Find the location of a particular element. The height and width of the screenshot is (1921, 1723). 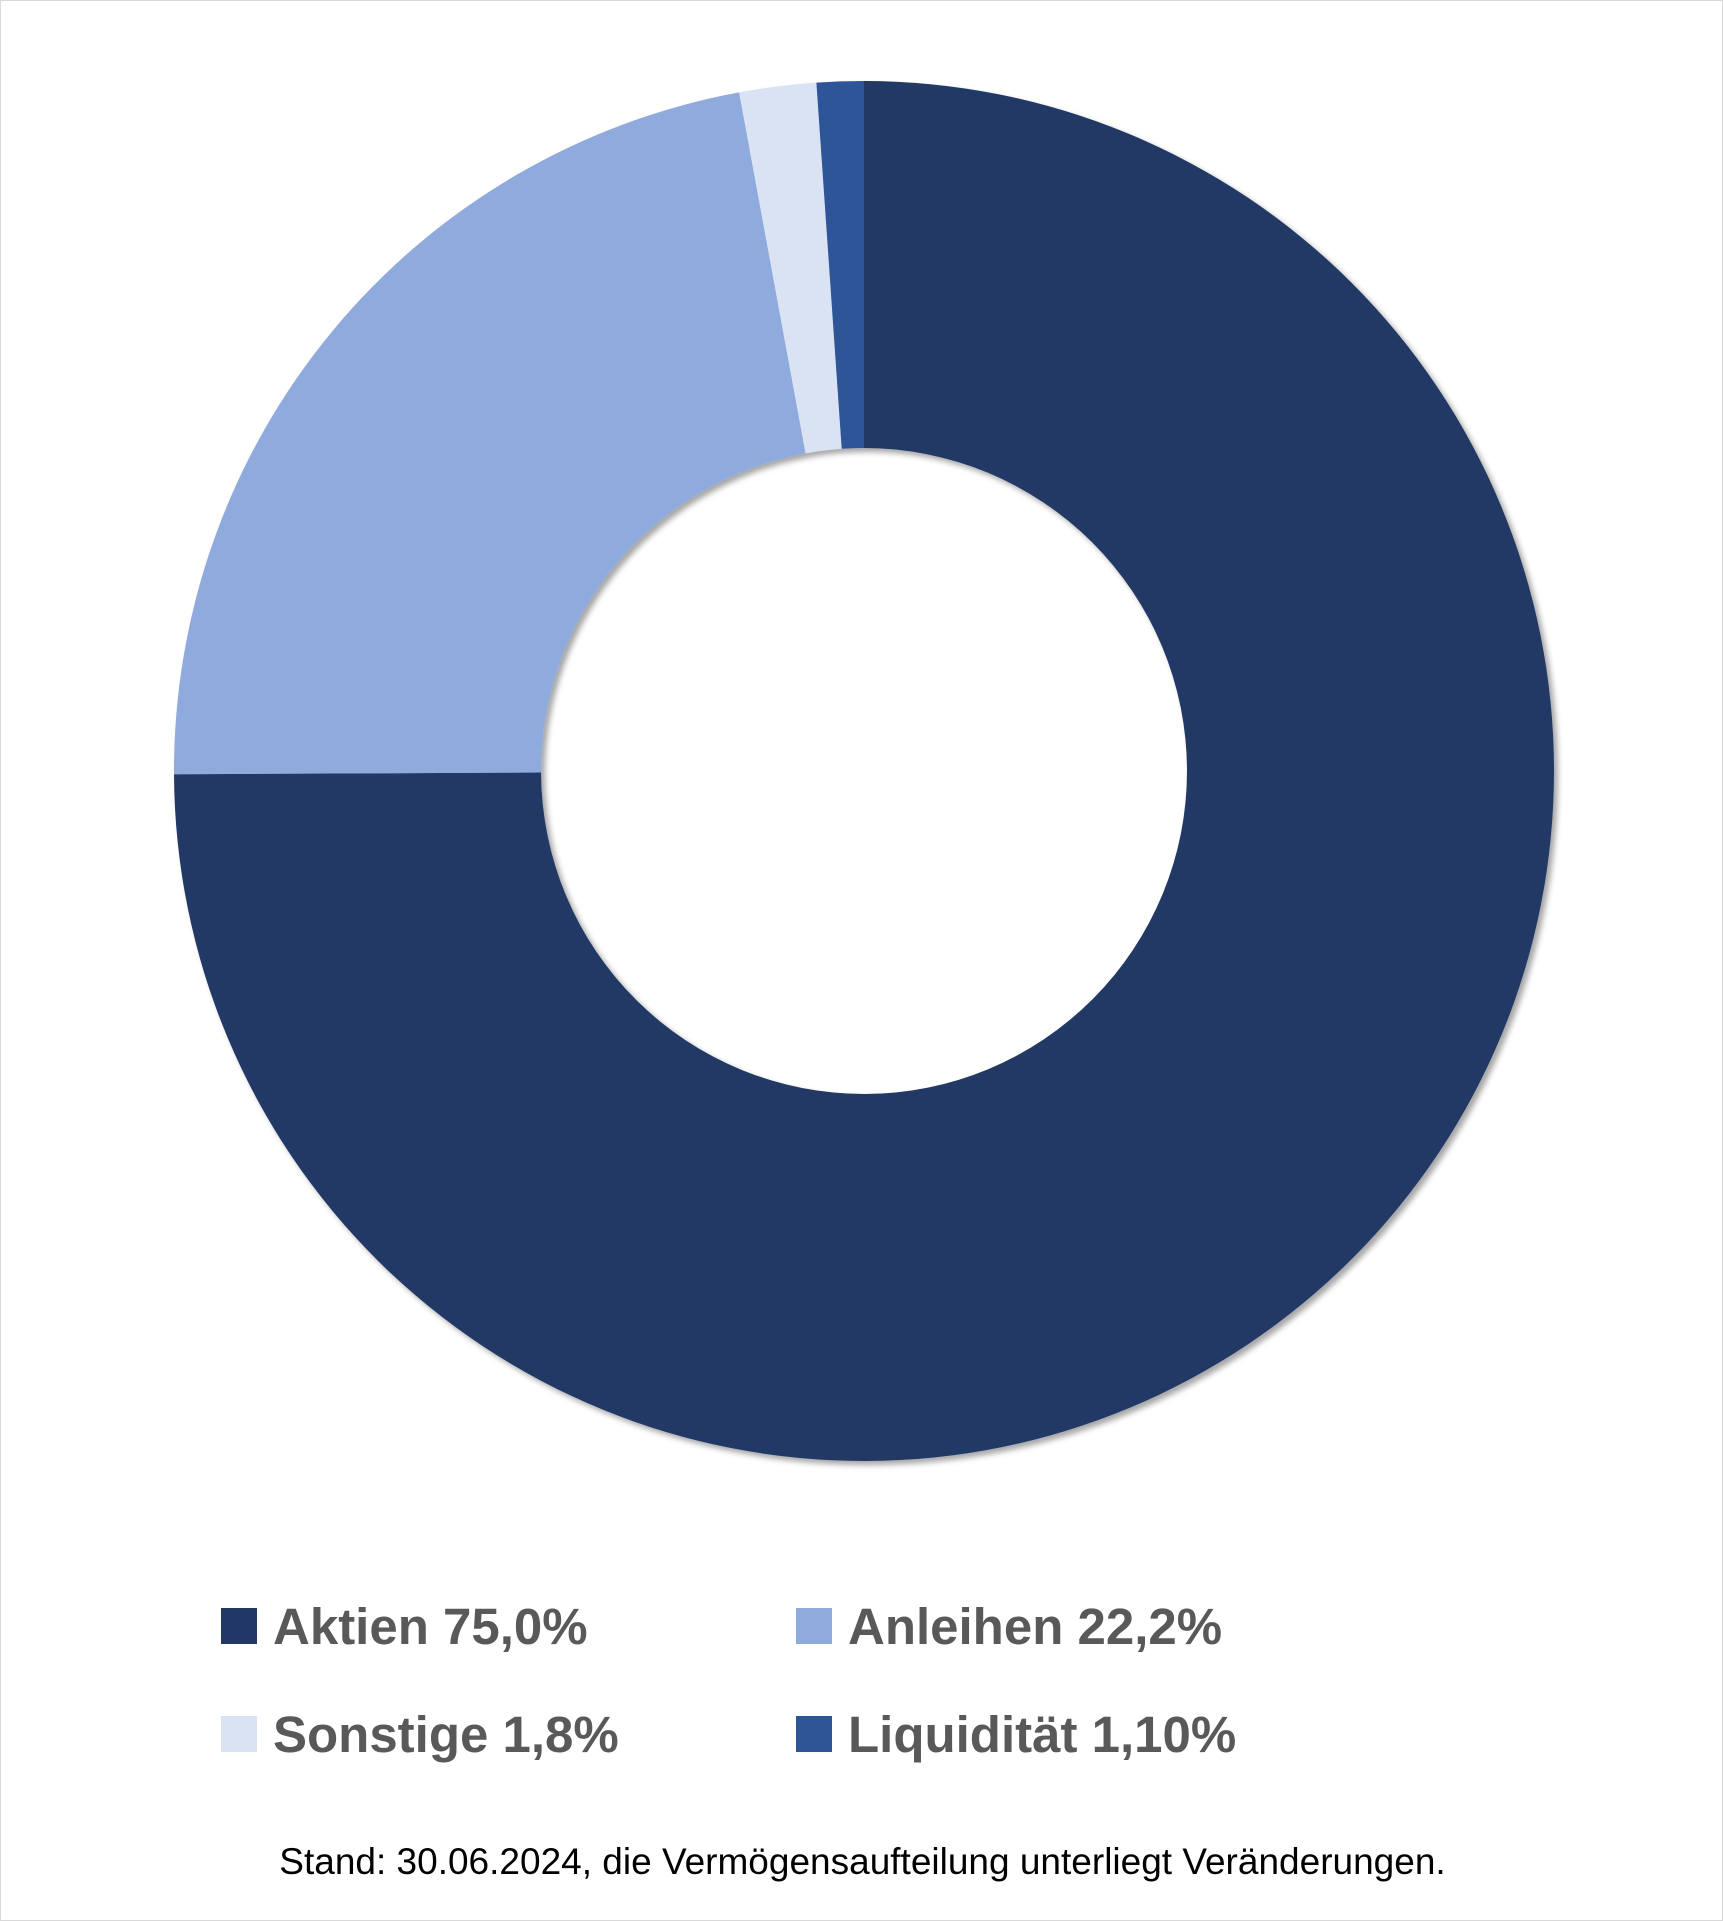

legend-label-aktien: Aktien 75,0% is located at coordinates (430, 1626).